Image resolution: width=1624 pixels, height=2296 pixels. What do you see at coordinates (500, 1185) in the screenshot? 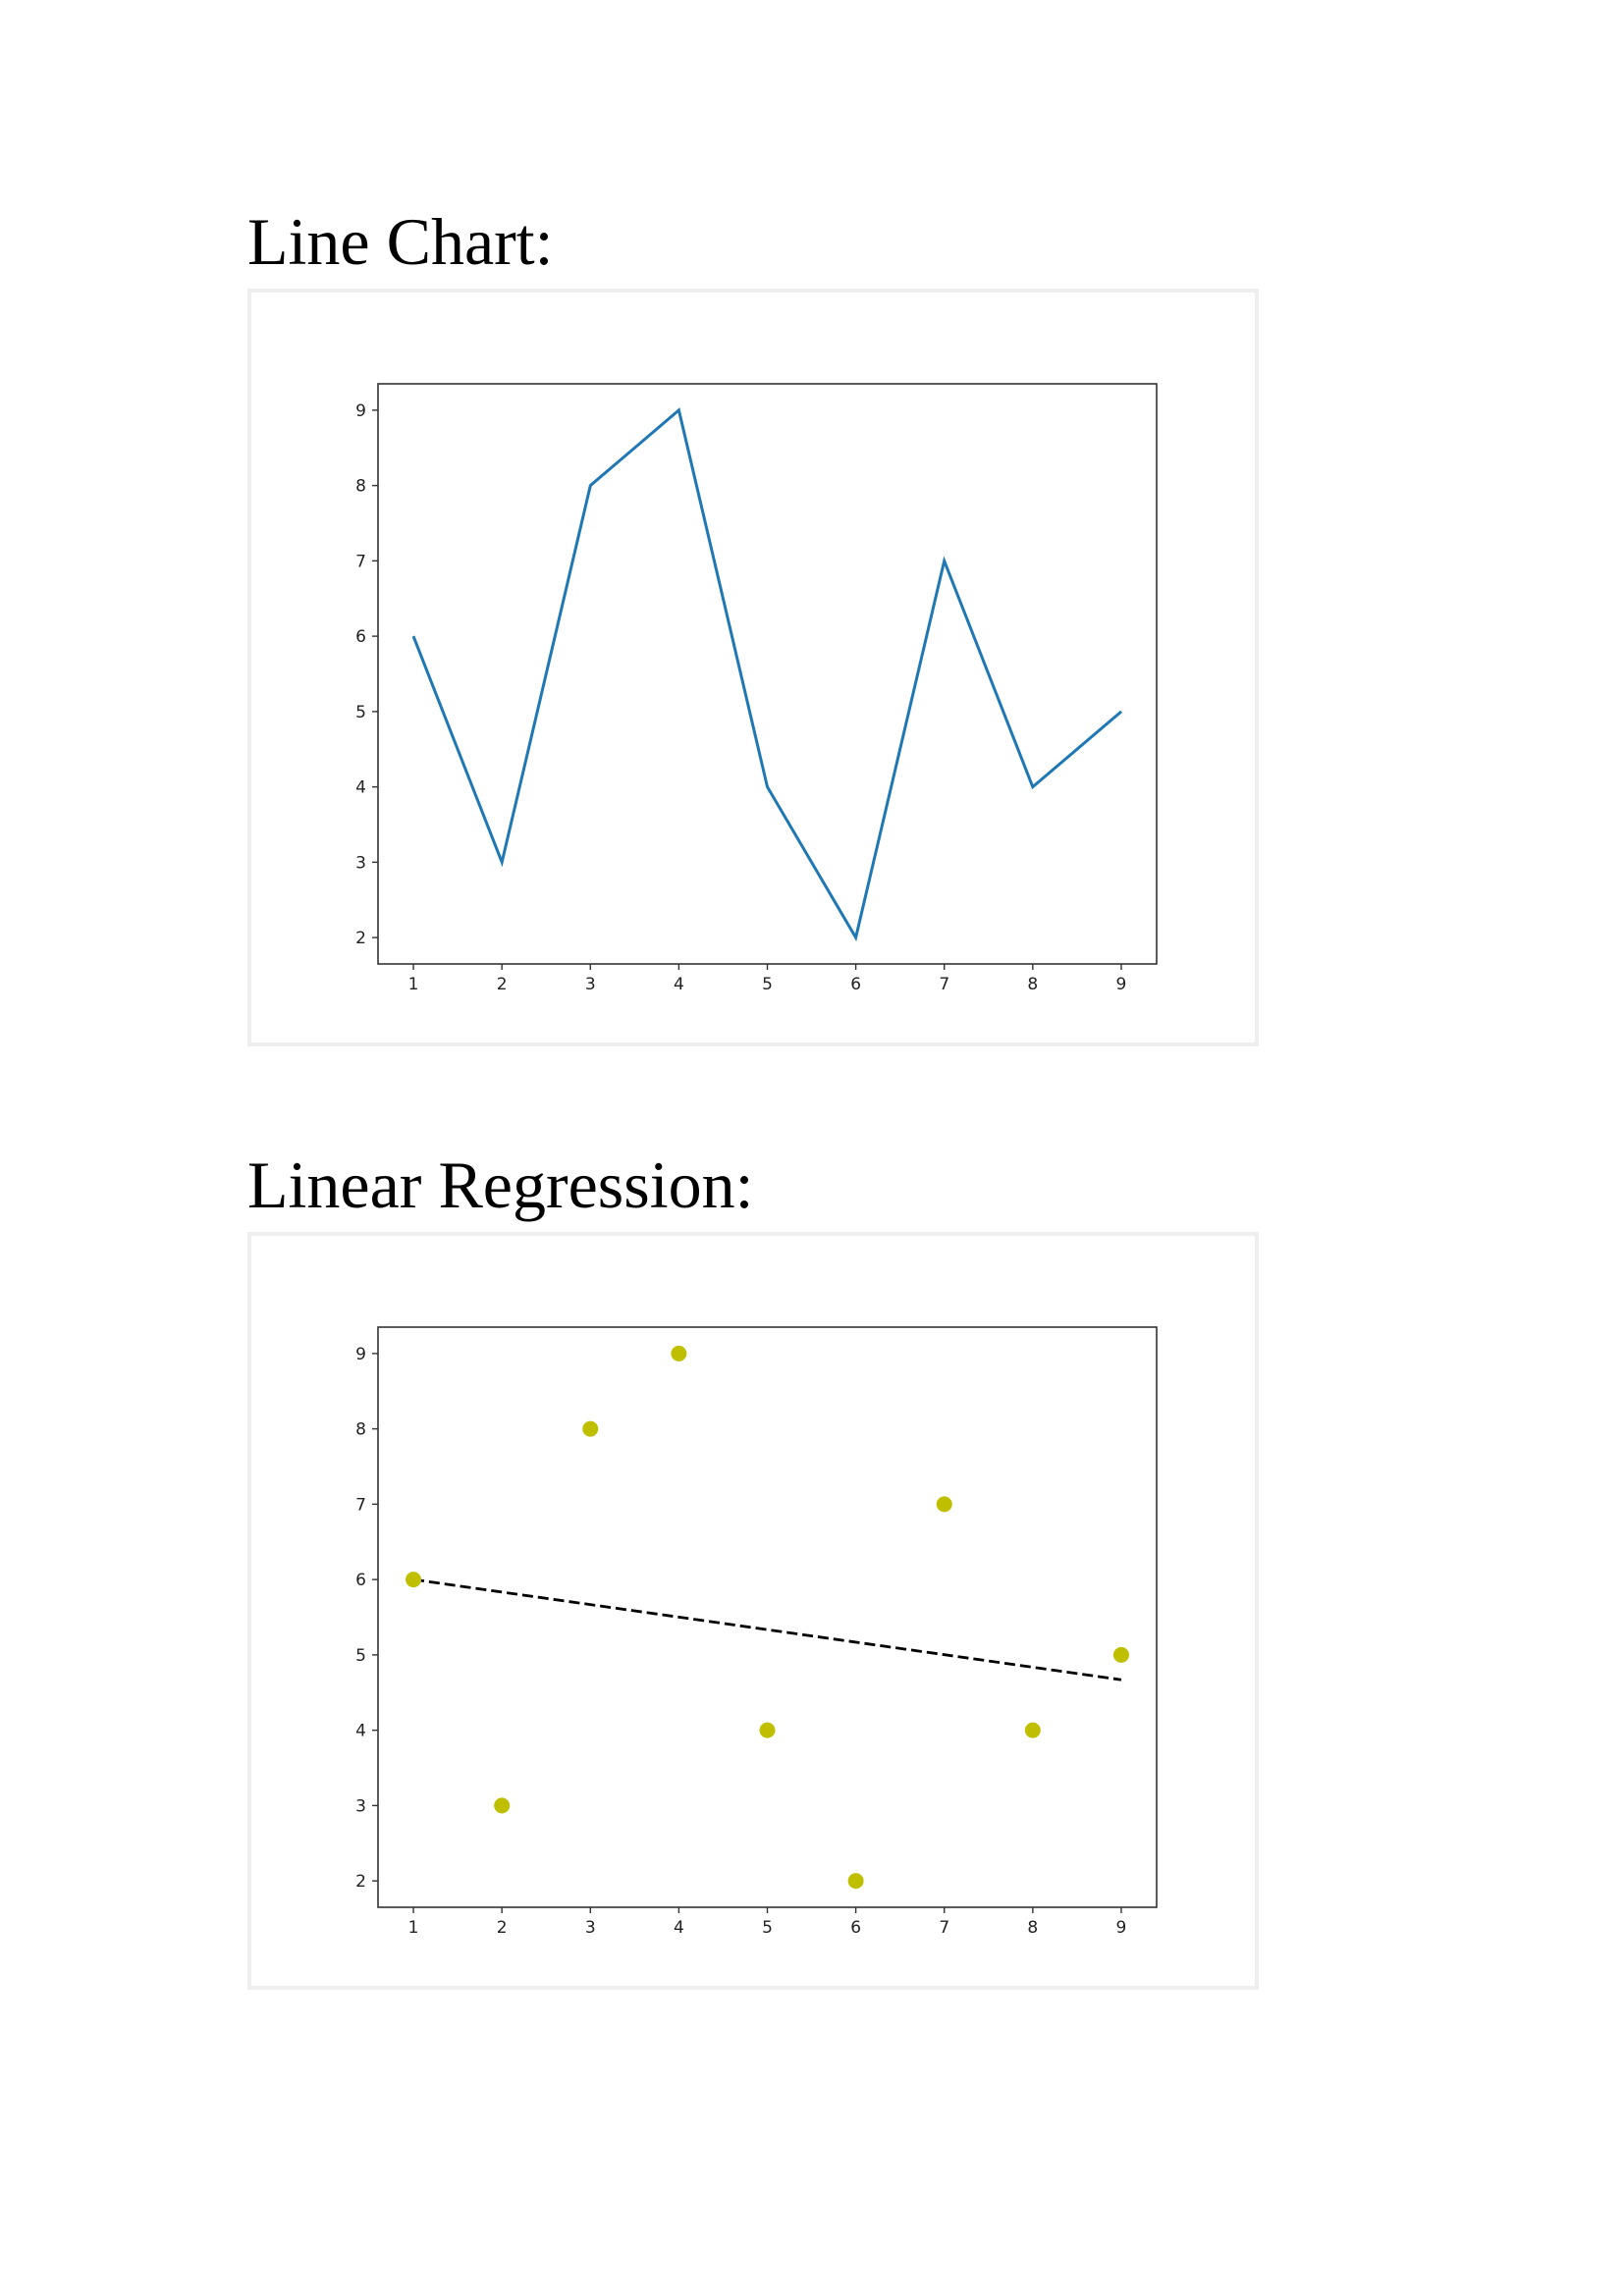
I see `linear-regression-heading: Linear Regression:` at bounding box center [500, 1185].